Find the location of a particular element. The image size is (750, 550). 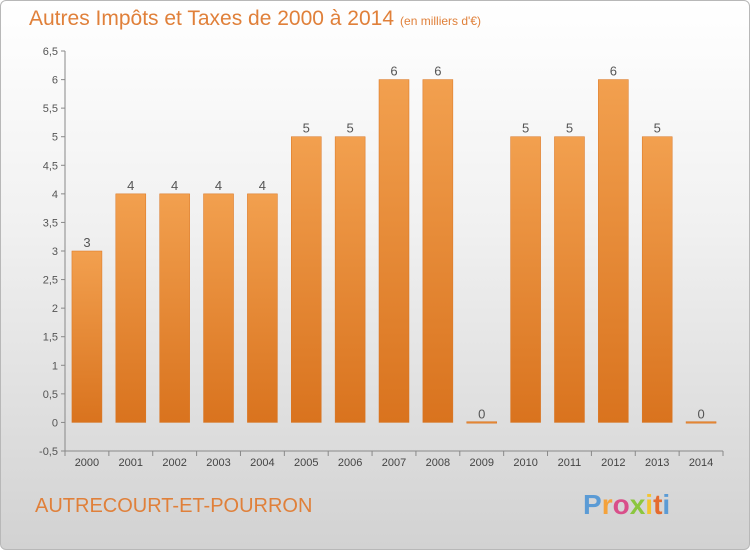

logo-letter: x is located at coordinates (637, 504).